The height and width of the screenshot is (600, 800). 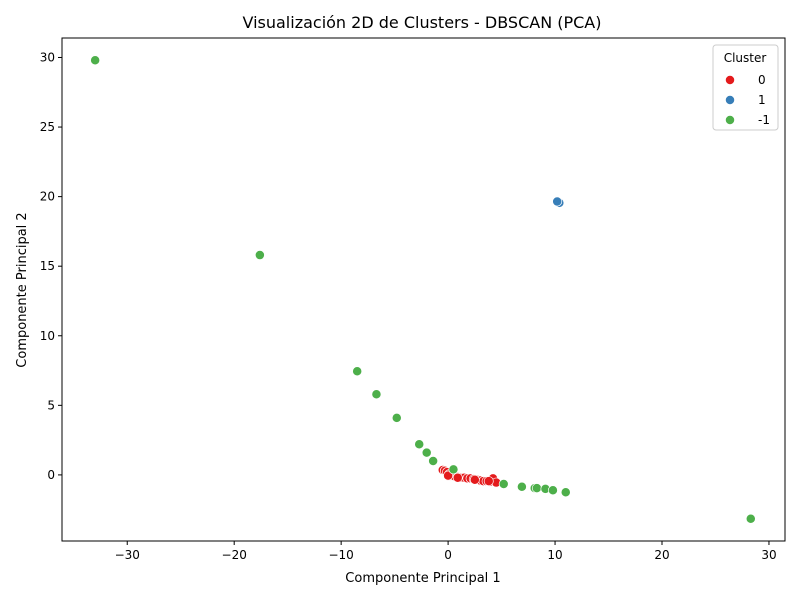 I want to click on legend-box, so click(x=745, y=87).